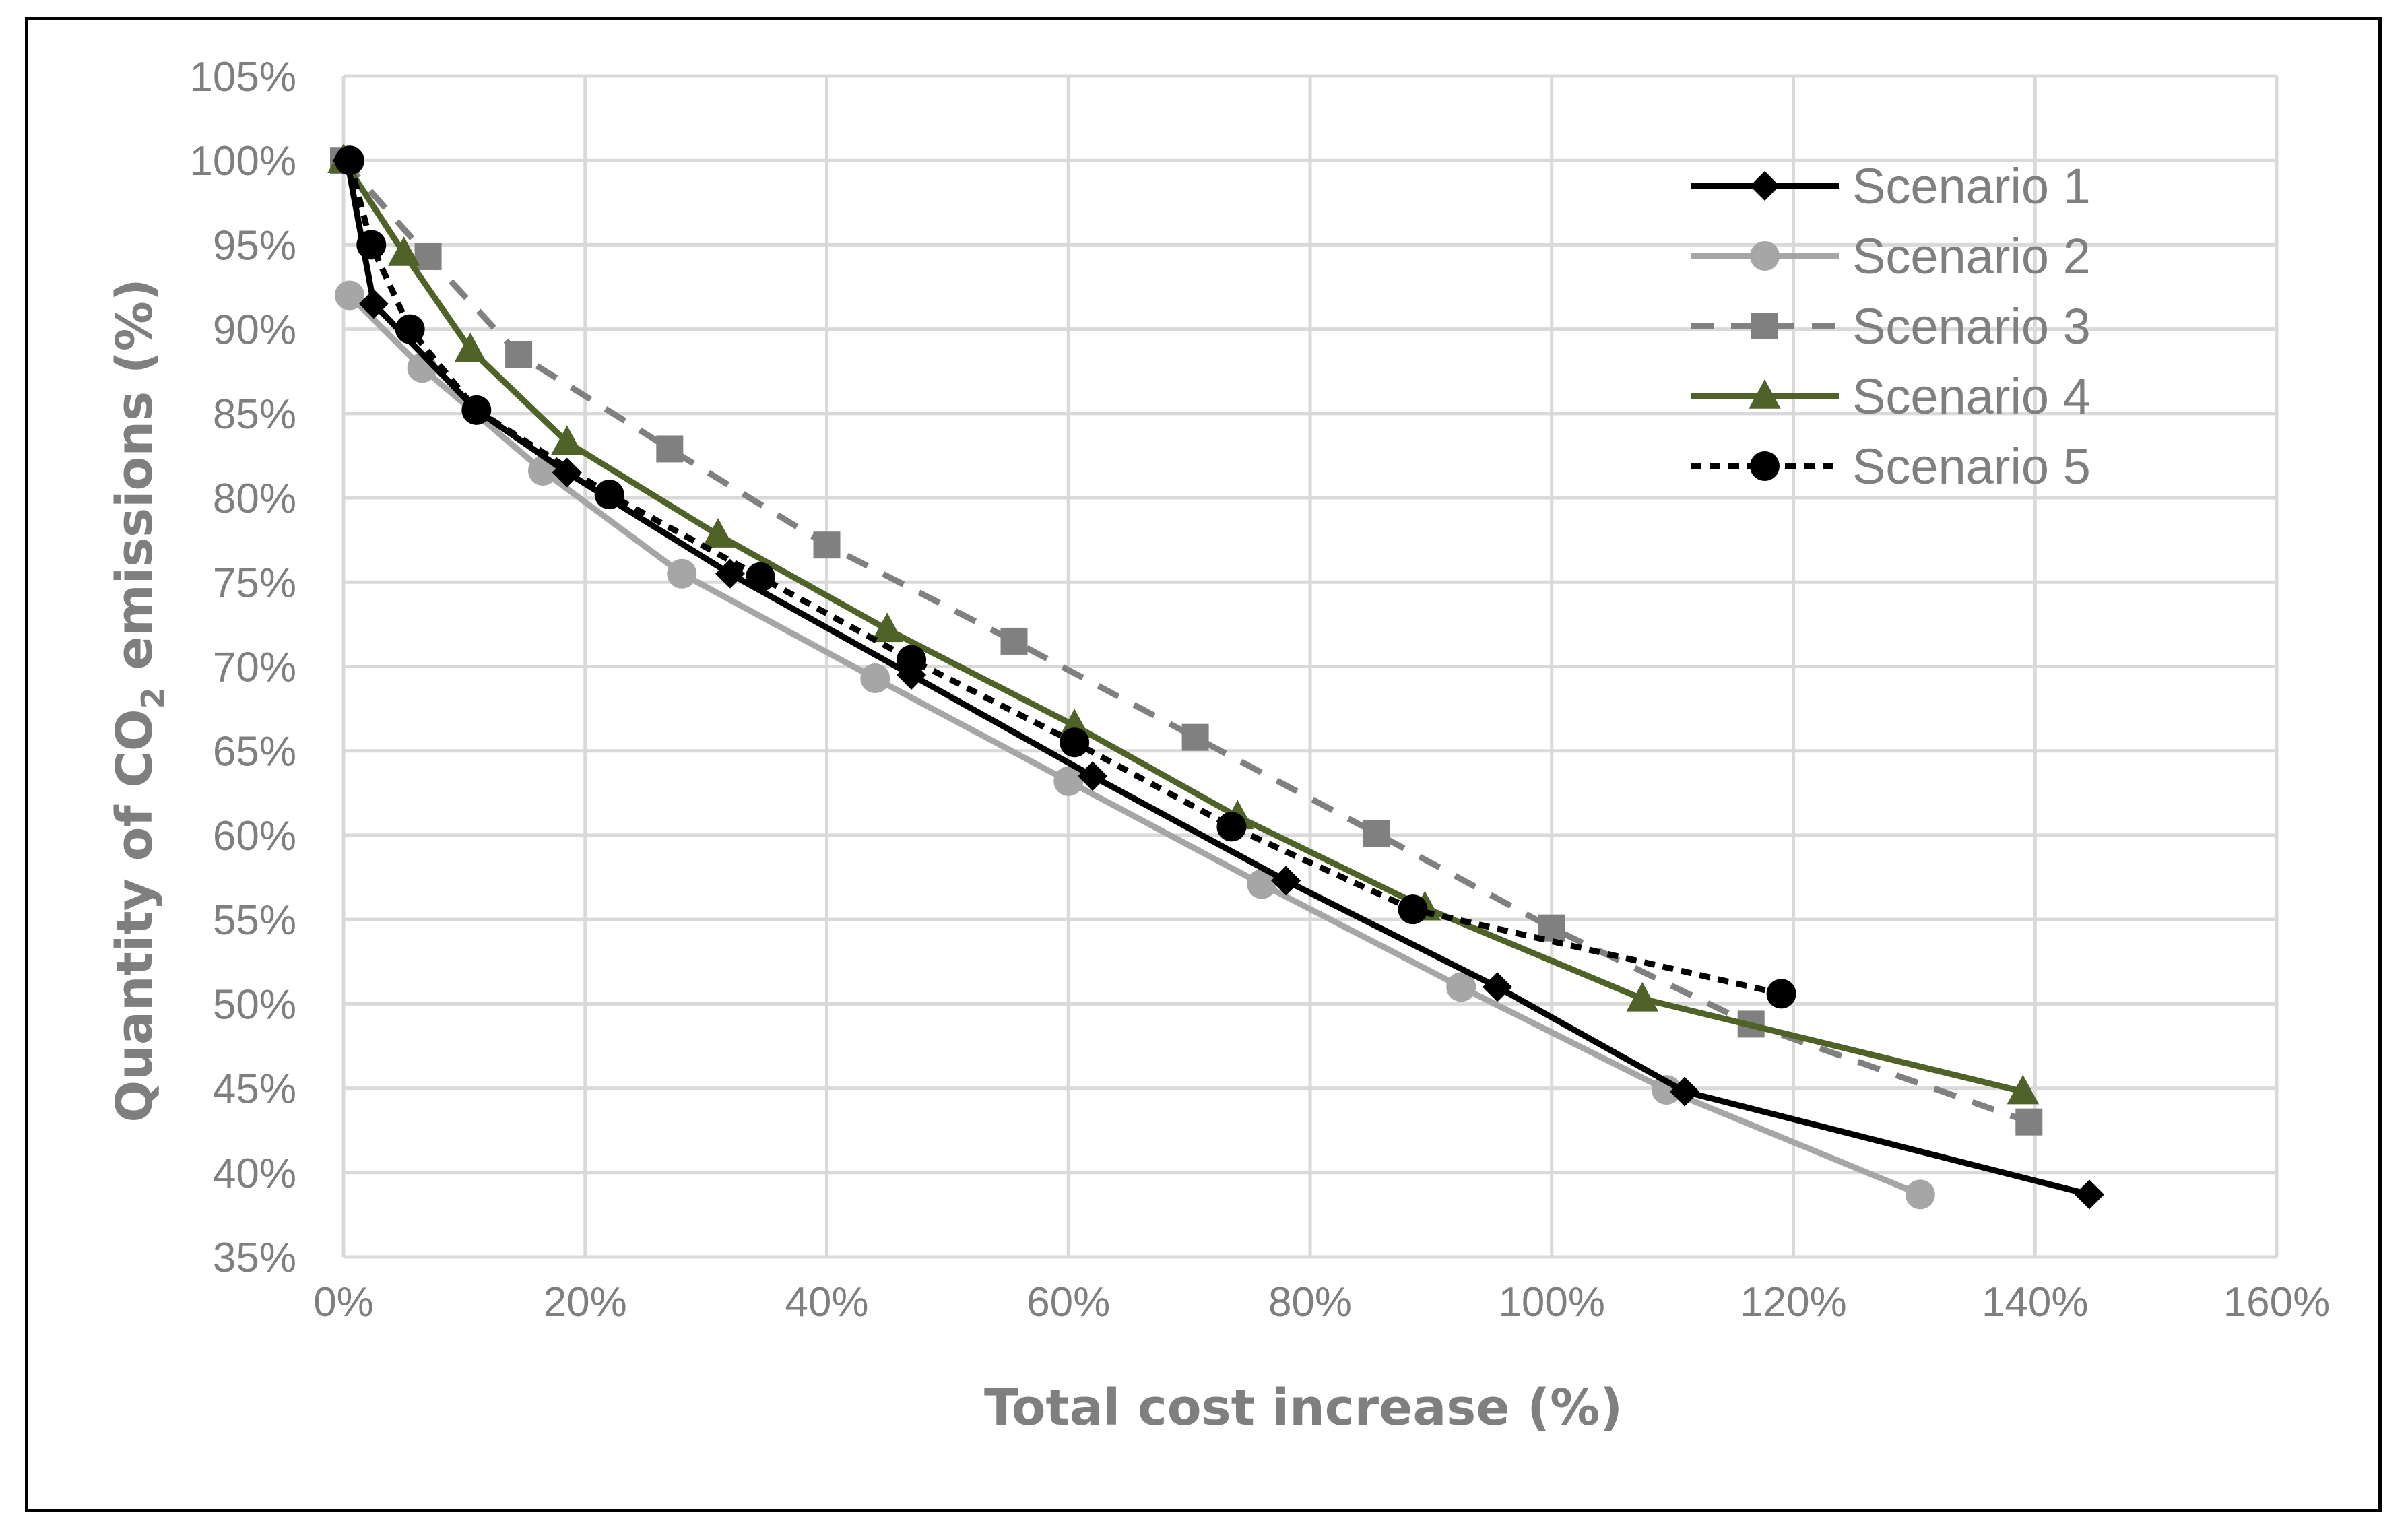 The width and height of the screenshot is (2408, 1529). Describe the element at coordinates (1068, 1302) in the screenshot. I see `x-tick-label: 60%` at that location.